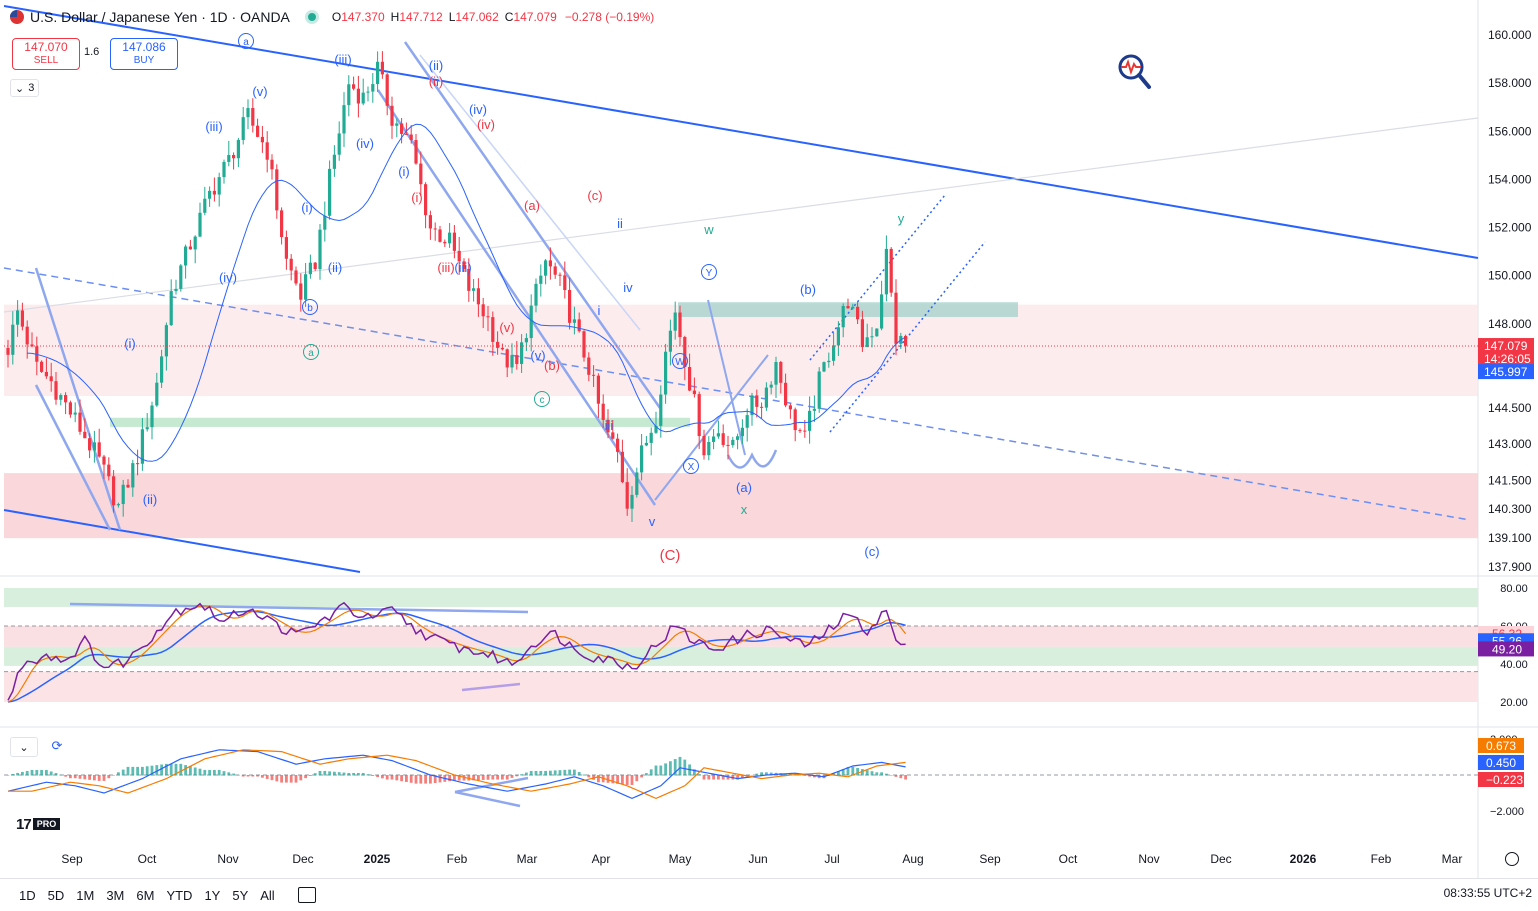  What do you see at coordinates (115, 895) in the screenshot?
I see `range-3m: 3M` at bounding box center [115, 895].